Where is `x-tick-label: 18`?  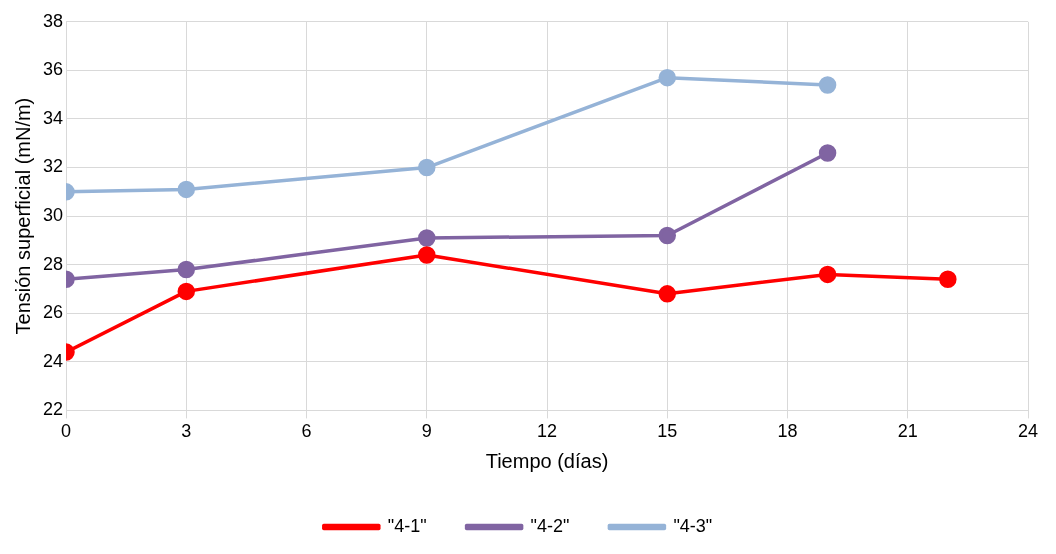 x-tick-label: 18 is located at coordinates (787, 431).